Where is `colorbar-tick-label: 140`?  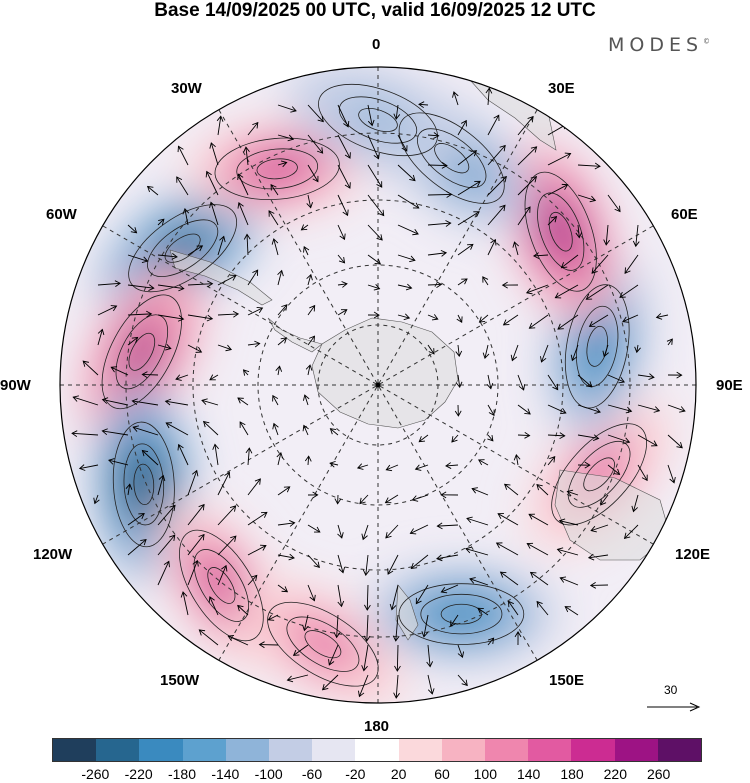
colorbar-tick-label: 140 is located at coordinates (528, 774).